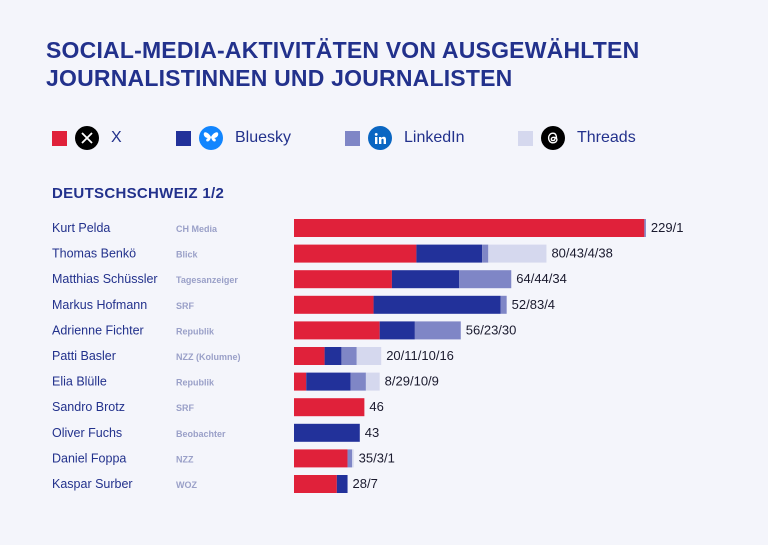 The image size is (768, 545). I want to click on value-label: 46, so click(376, 406).